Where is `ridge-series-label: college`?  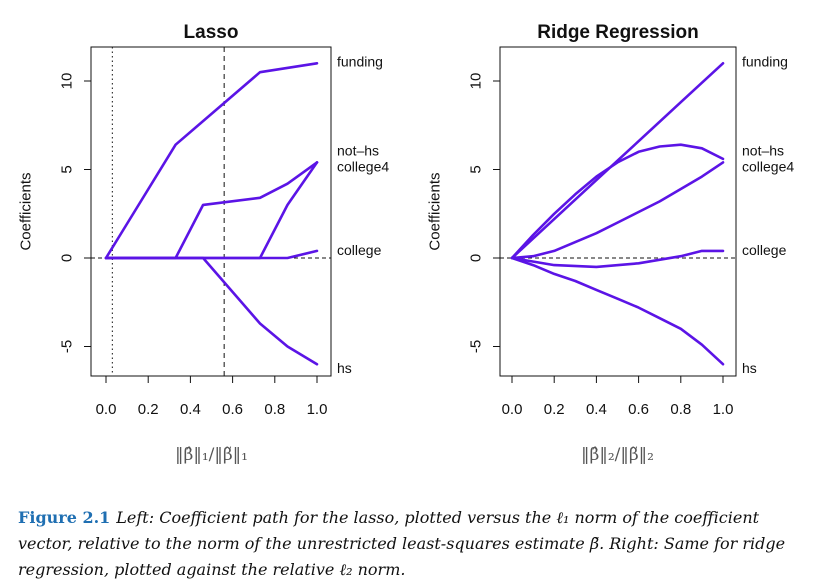 ridge-series-label: college is located at coordinates (764, 250).